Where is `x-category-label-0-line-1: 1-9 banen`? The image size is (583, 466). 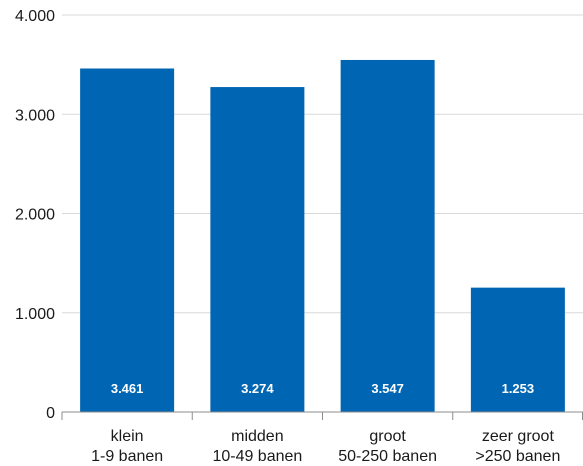
x-category-label-0-line-1: 1-9 banen is located at coordinates (127, 456).